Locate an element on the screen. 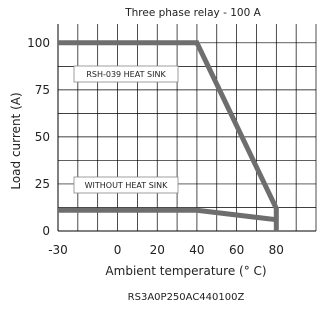 This screenshot has width=331, height=323. y-tick-label: 0 is located at coordinates (46, 231).